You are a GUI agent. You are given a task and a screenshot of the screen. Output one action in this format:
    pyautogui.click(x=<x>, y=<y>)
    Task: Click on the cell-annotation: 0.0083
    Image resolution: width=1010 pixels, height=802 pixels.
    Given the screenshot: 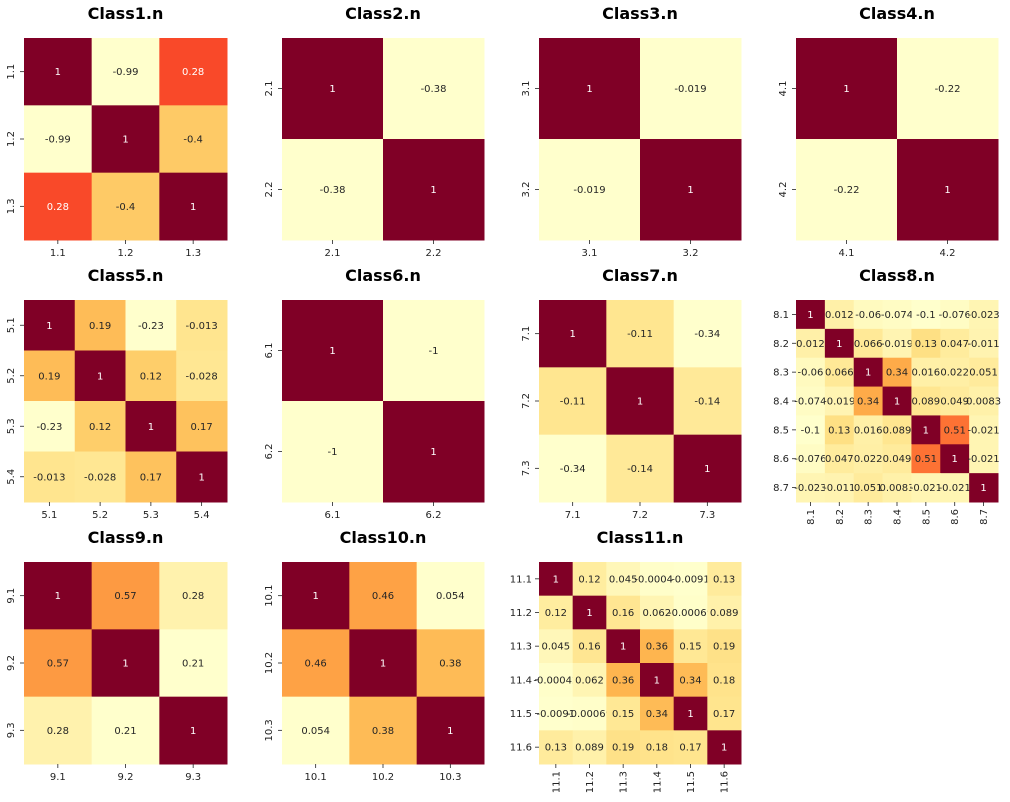 What is the action you would take?
    pyautogui.click(x=897, y=488)
    